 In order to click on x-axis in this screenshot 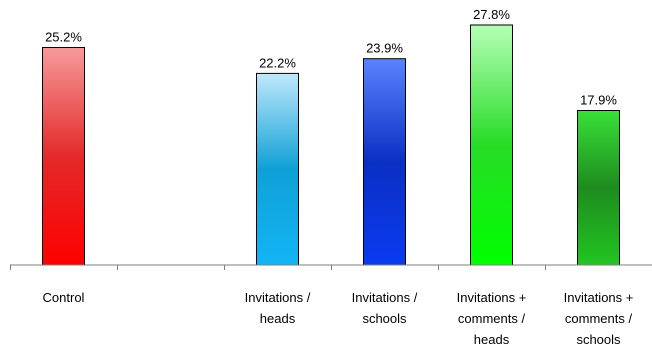, I will do `click(331, 267)`.